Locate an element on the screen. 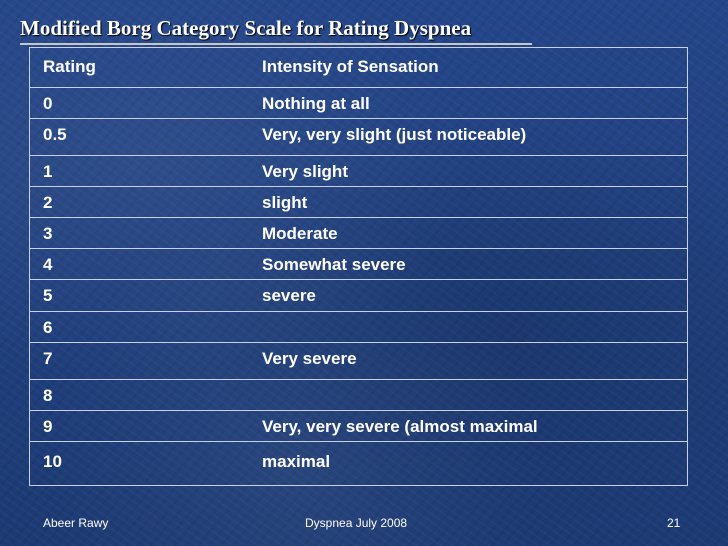  rating-cell: 7 is located at coordinates (139, 361).